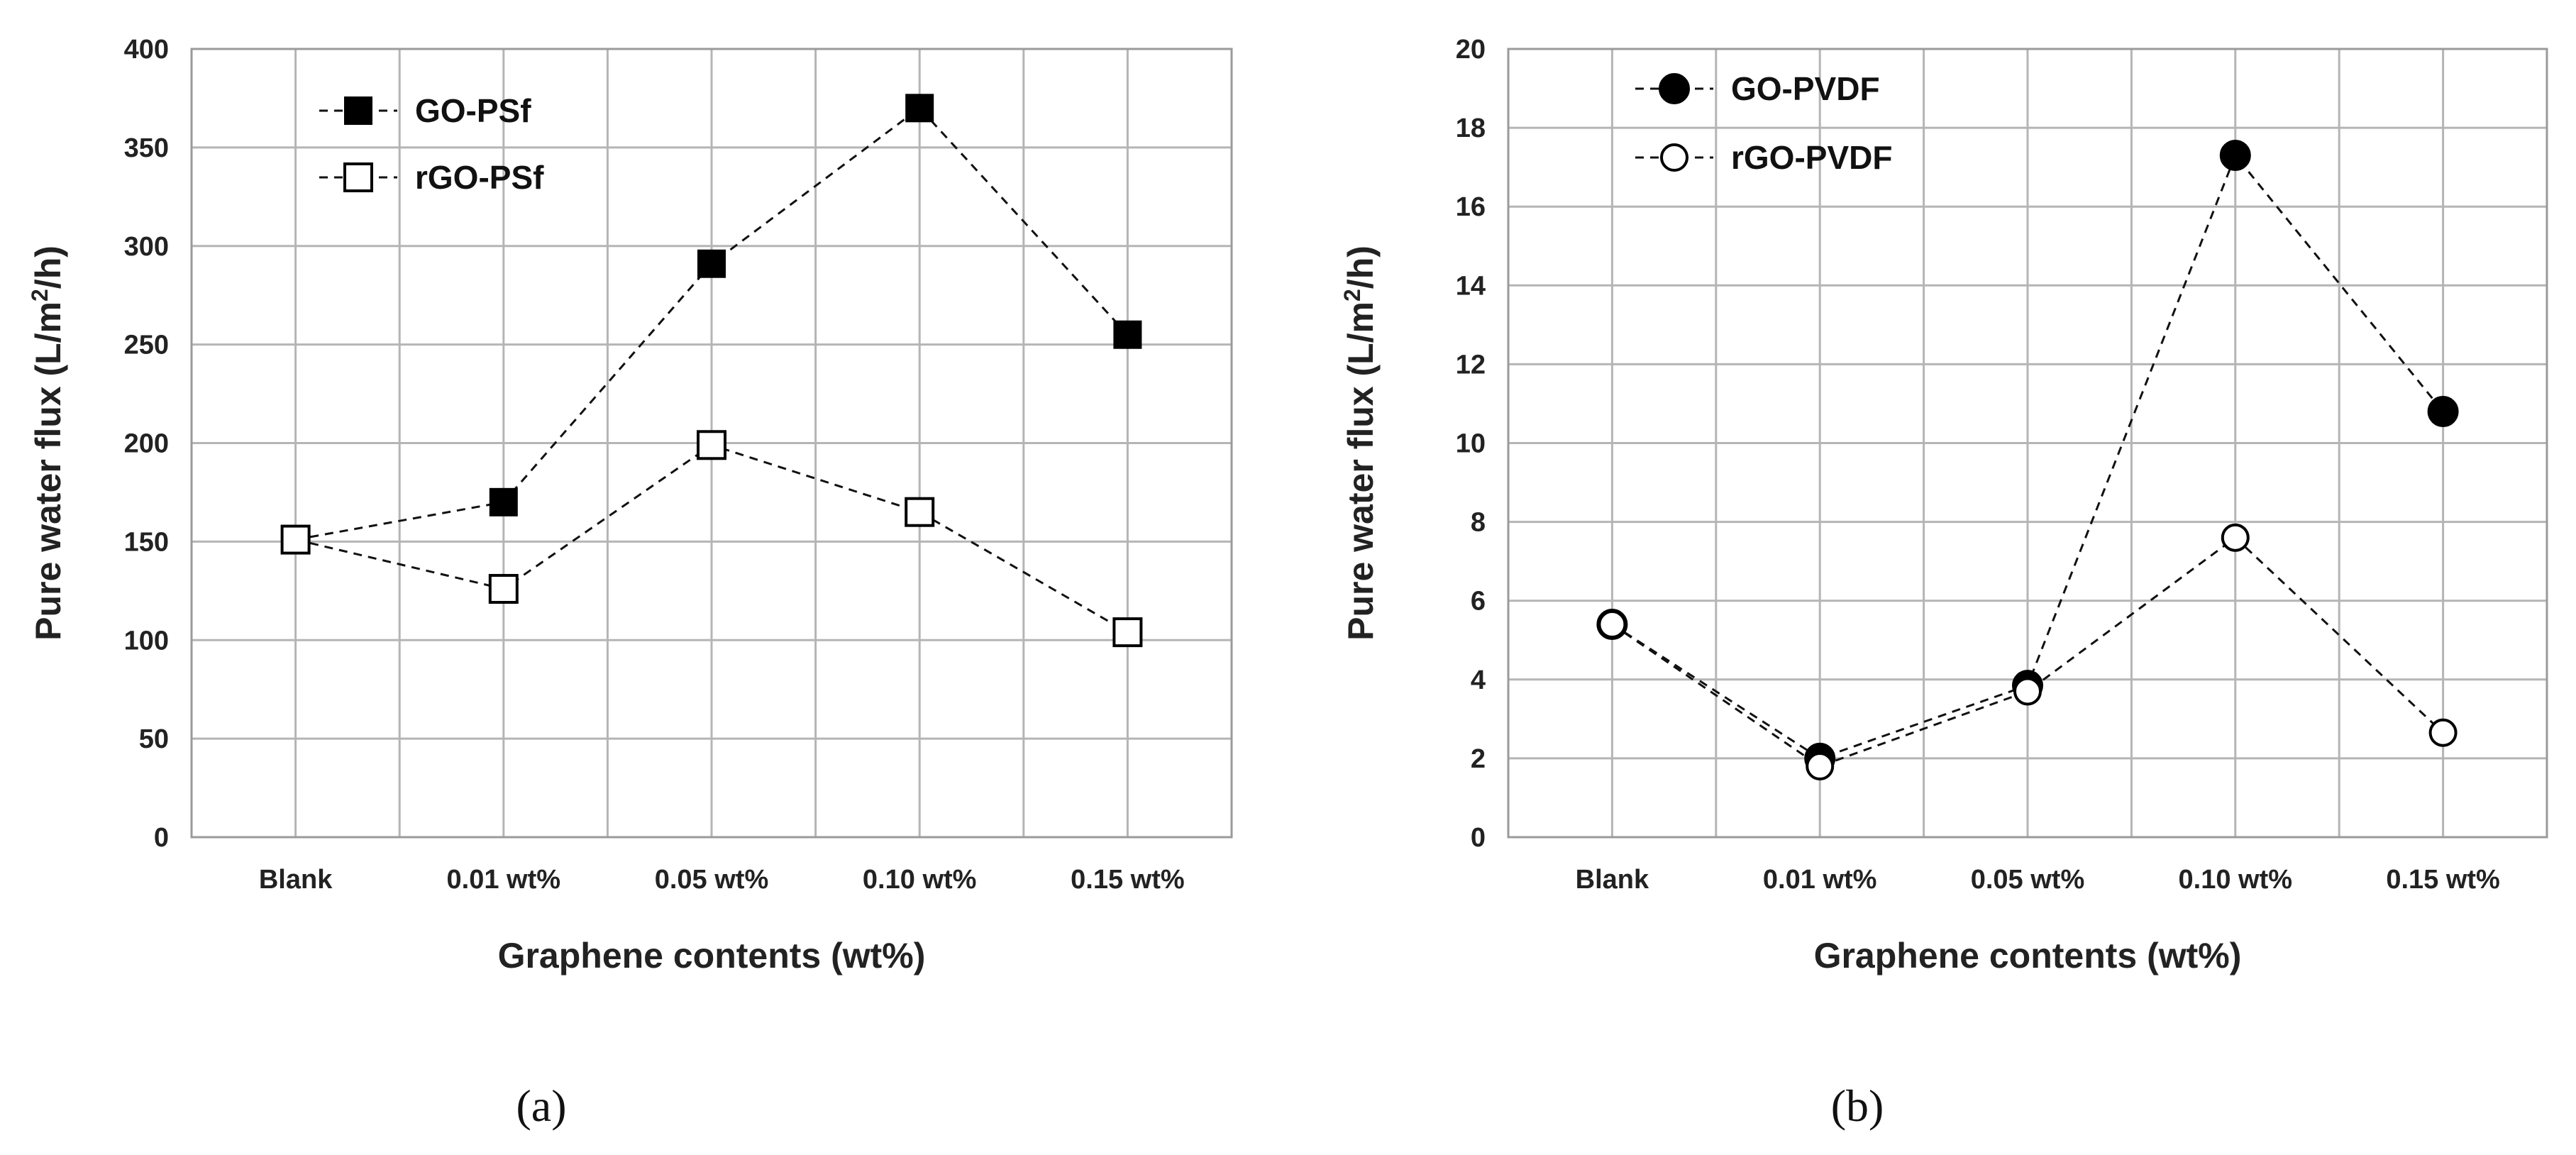  Describe the element at coordinates (1805, 88) in the screenshot. I see `legend-label: GO-PVDF` at that location.